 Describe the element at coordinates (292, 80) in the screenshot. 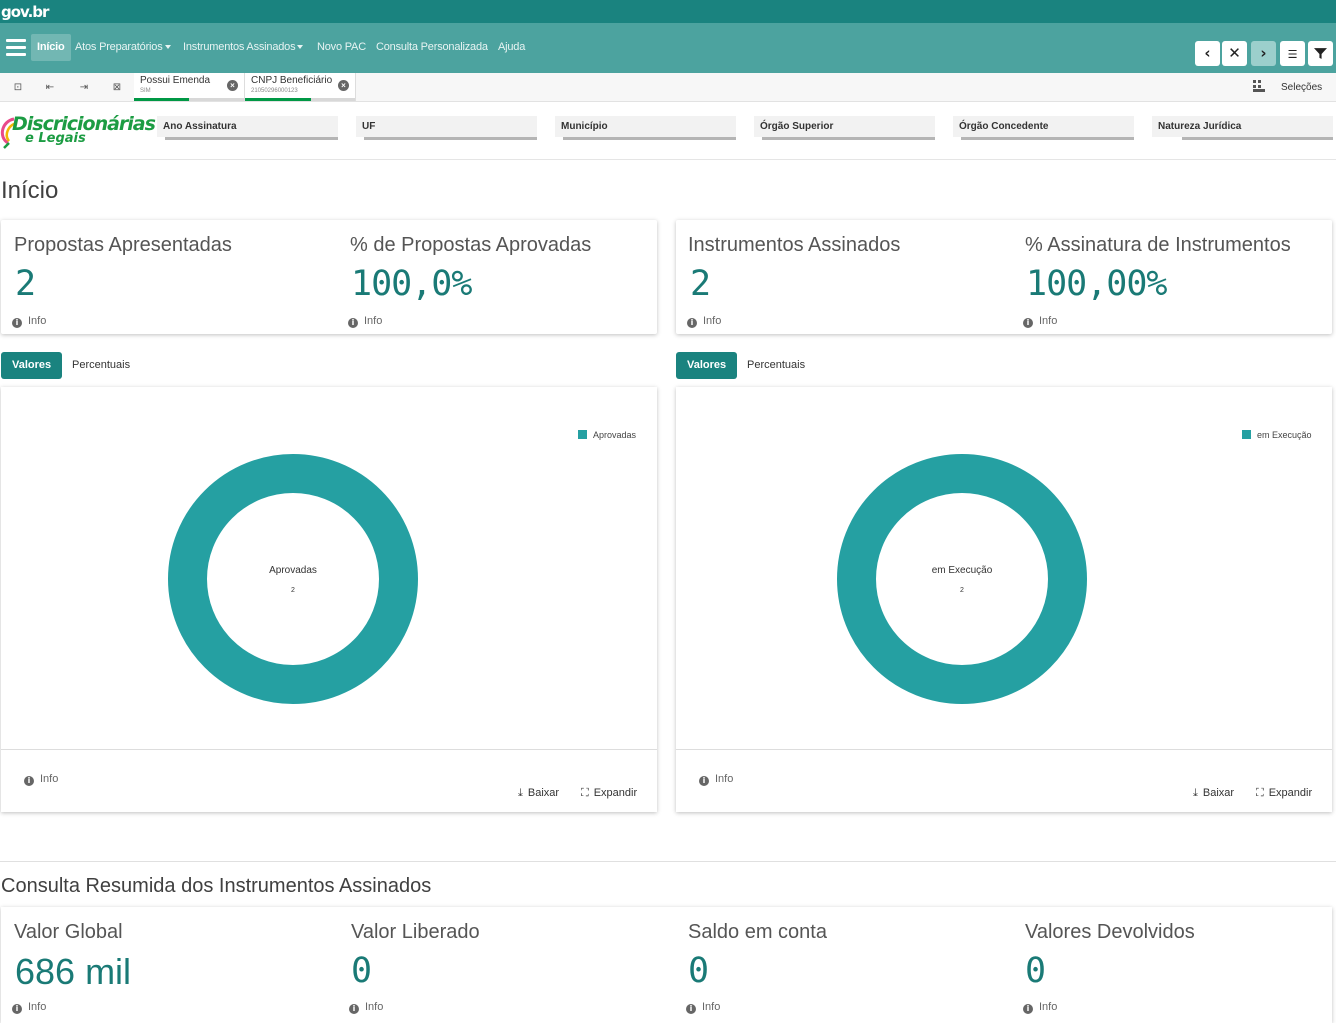

I see `chip-title: CNPJ Beneficiário` at that location.